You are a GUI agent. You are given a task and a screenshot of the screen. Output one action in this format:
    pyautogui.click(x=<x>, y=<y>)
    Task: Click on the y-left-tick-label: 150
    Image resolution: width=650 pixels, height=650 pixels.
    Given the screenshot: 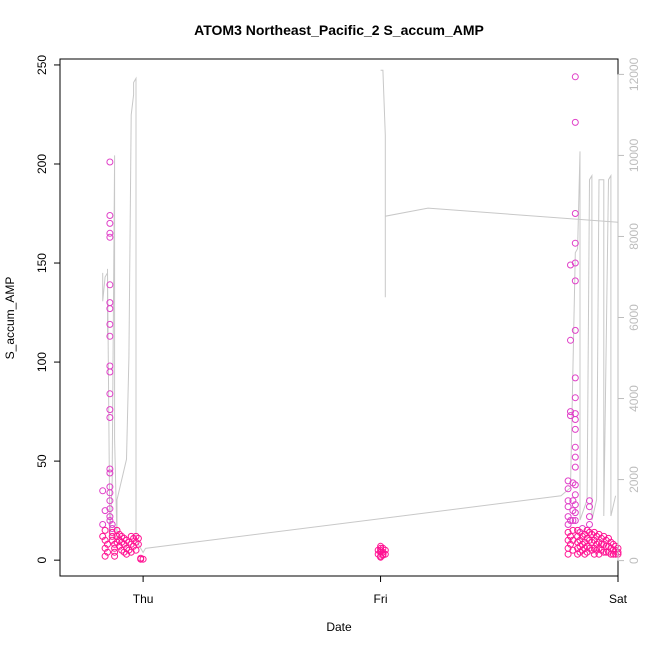 What is the action you would take?
    pyautogui.click(x=42, y=263)
    